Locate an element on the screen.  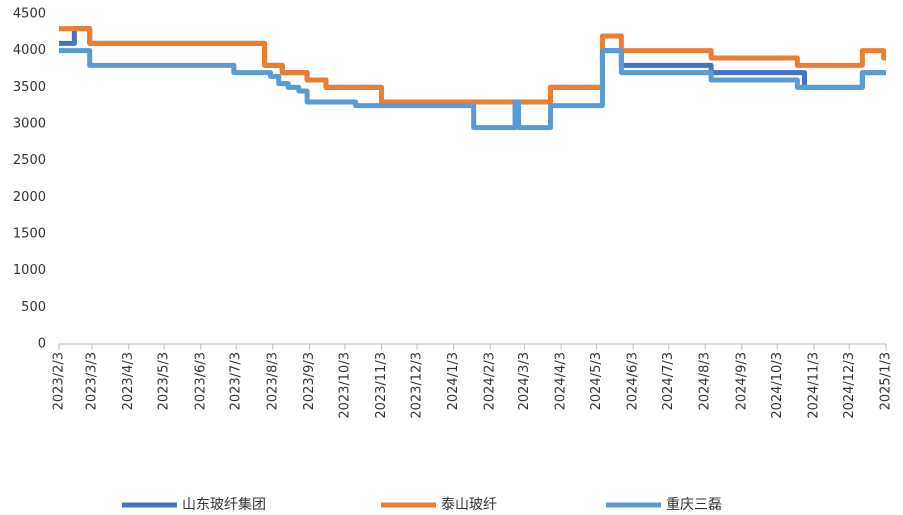
x-tick-label: 2023/7/3 is located at coordinates (236, 381).